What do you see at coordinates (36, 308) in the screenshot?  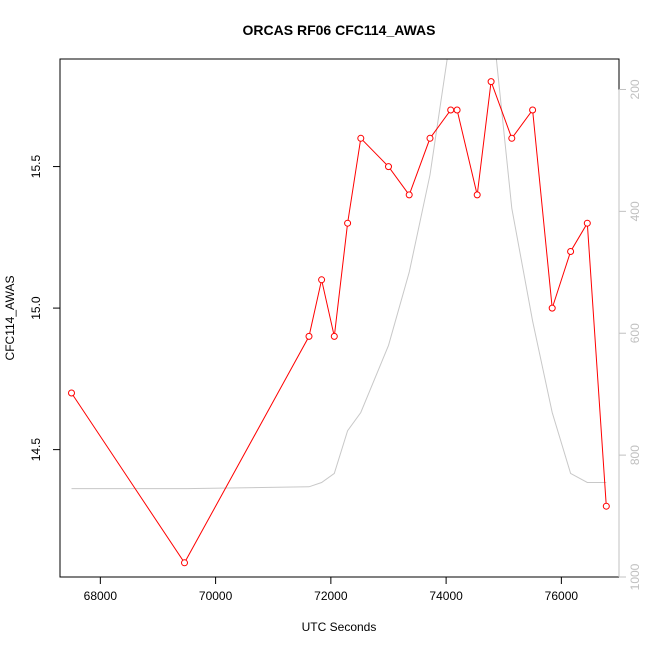 I see `y-tick-label: 15.0` at bounding box center [36, 308].